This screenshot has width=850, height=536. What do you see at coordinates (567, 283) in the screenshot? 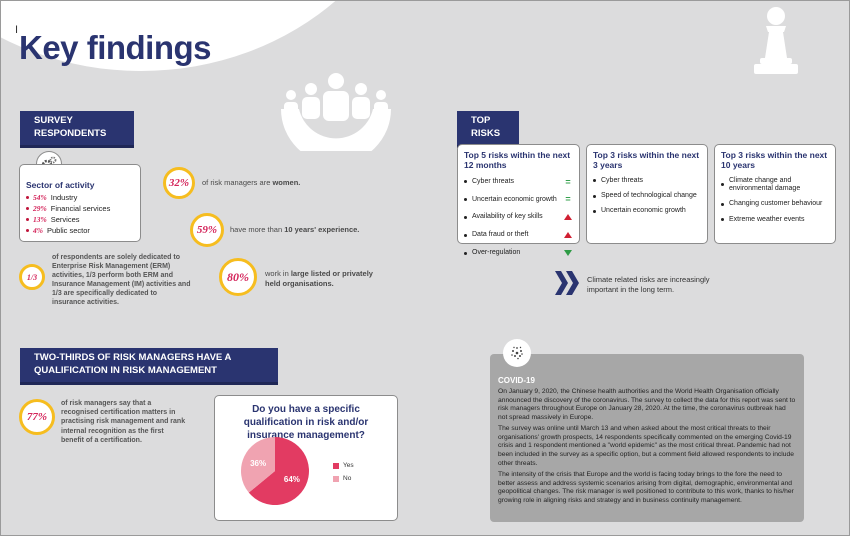
I see `chevron-double-right-icon` at bounding box center [567, 283].